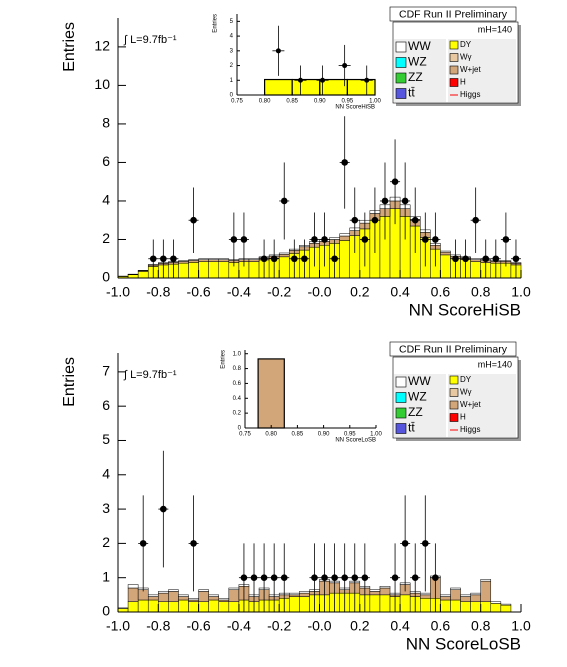 Image resolution: width=567 pixels, height=667 pixels. I want to click on x-tick-label: 0.6, so click(441, 292).